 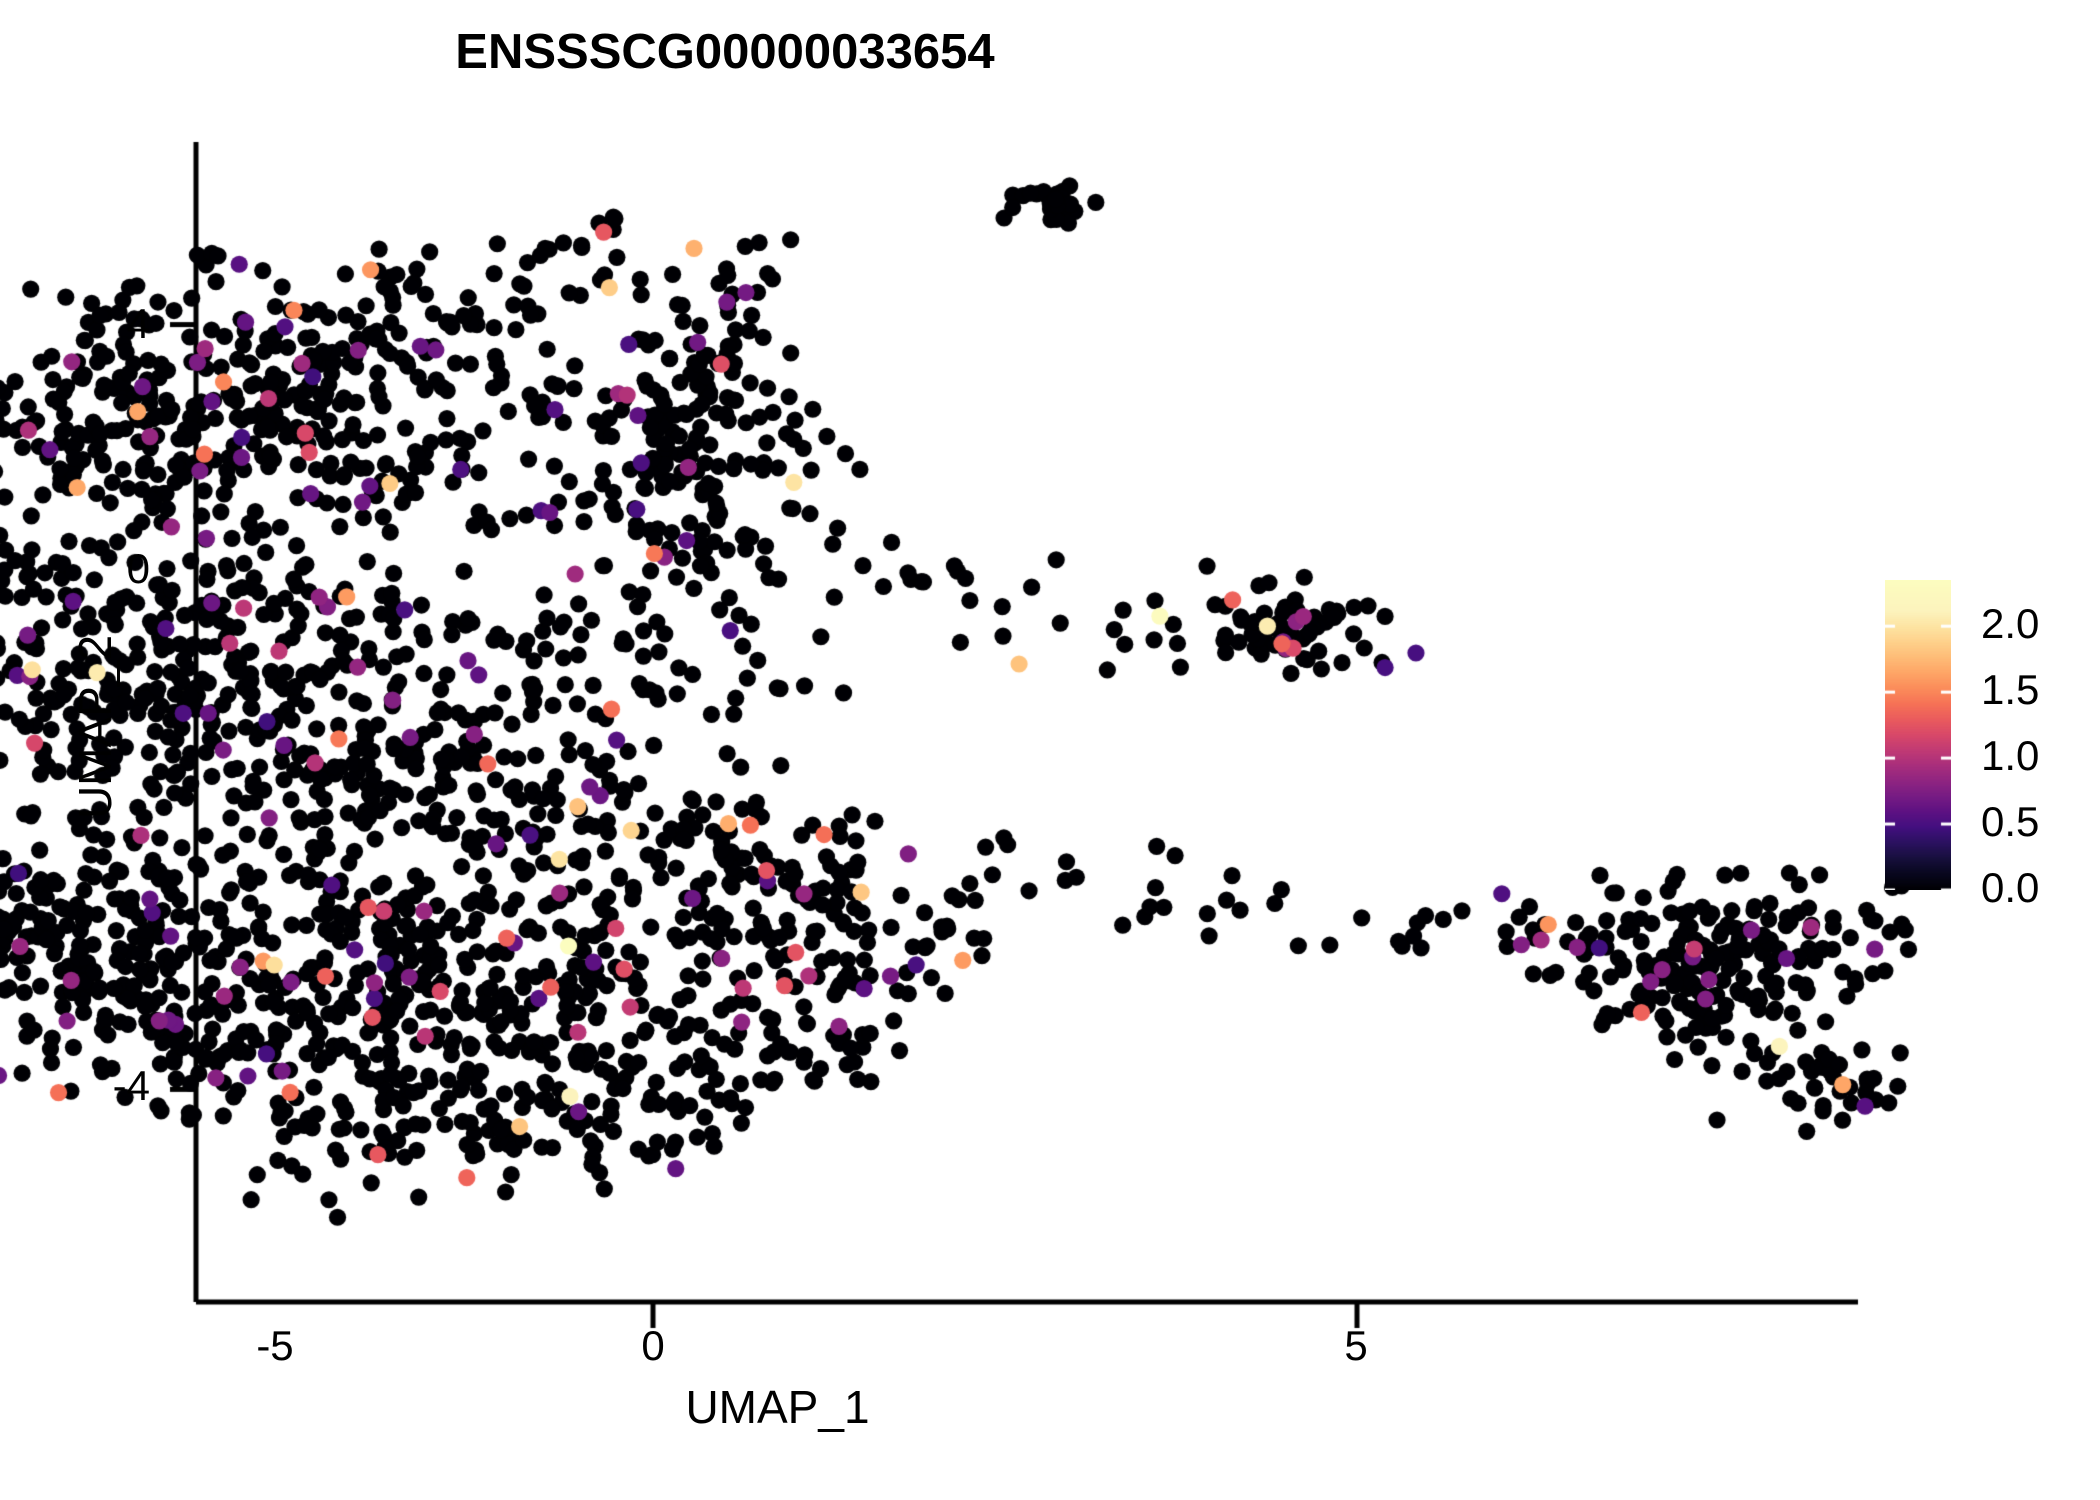 What do you see at coordinates (2010, 624) in the screenshot?
I see `colorbar-tick-2-0: 2.0` at bounding box center [2010, 624].